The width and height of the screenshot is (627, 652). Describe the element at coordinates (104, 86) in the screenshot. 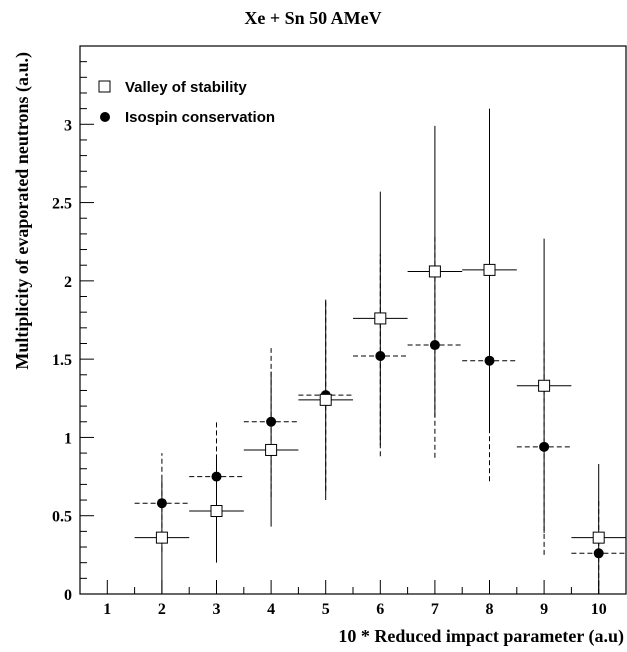

I see `legend-marker-open-square` at that location.